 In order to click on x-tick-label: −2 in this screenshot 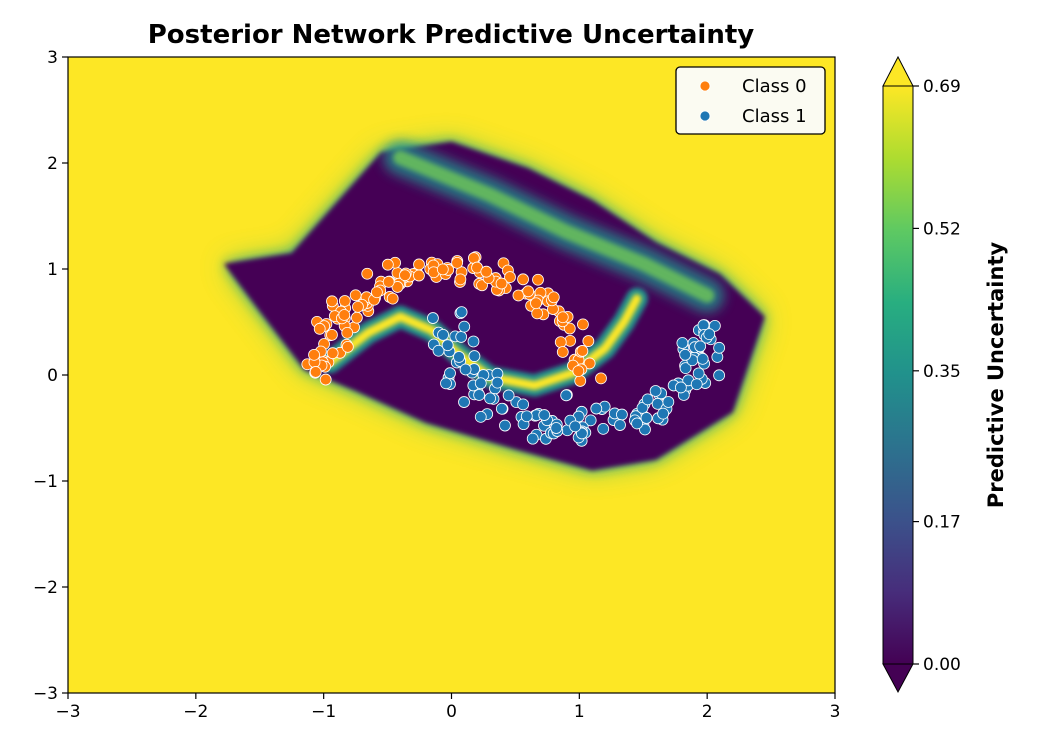, I will do `click(195, 712)`.